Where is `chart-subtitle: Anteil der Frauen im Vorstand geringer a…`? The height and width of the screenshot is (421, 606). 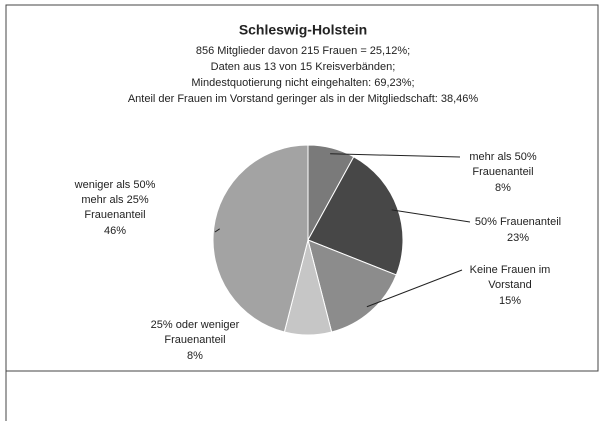 chart-subtitle: Anteil der Frauen im Vorstand geringer a… is located at coordinates (303, 99).